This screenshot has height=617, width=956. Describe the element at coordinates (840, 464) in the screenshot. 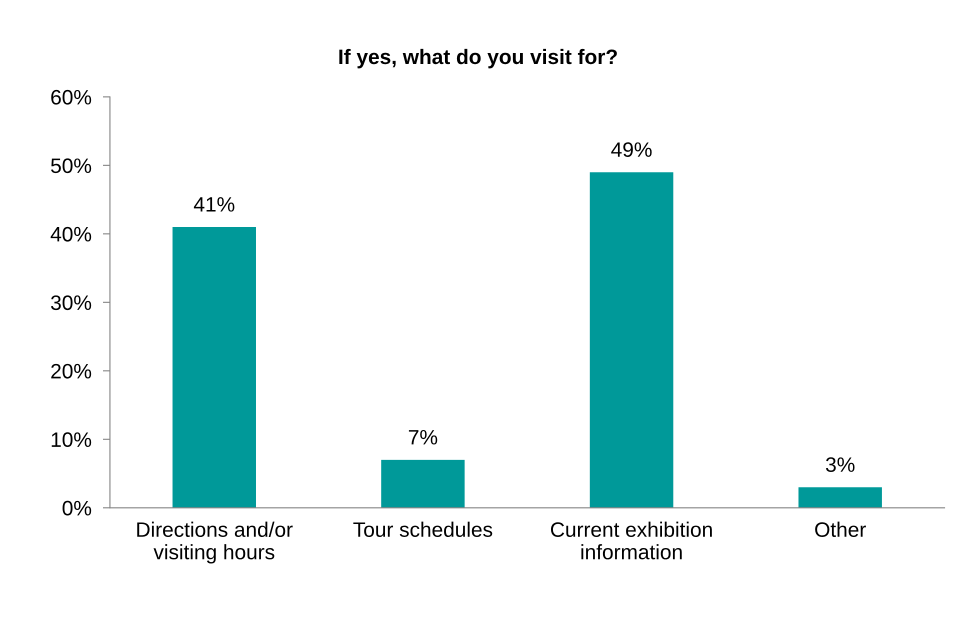

I see `data-label: 3%` at that location.